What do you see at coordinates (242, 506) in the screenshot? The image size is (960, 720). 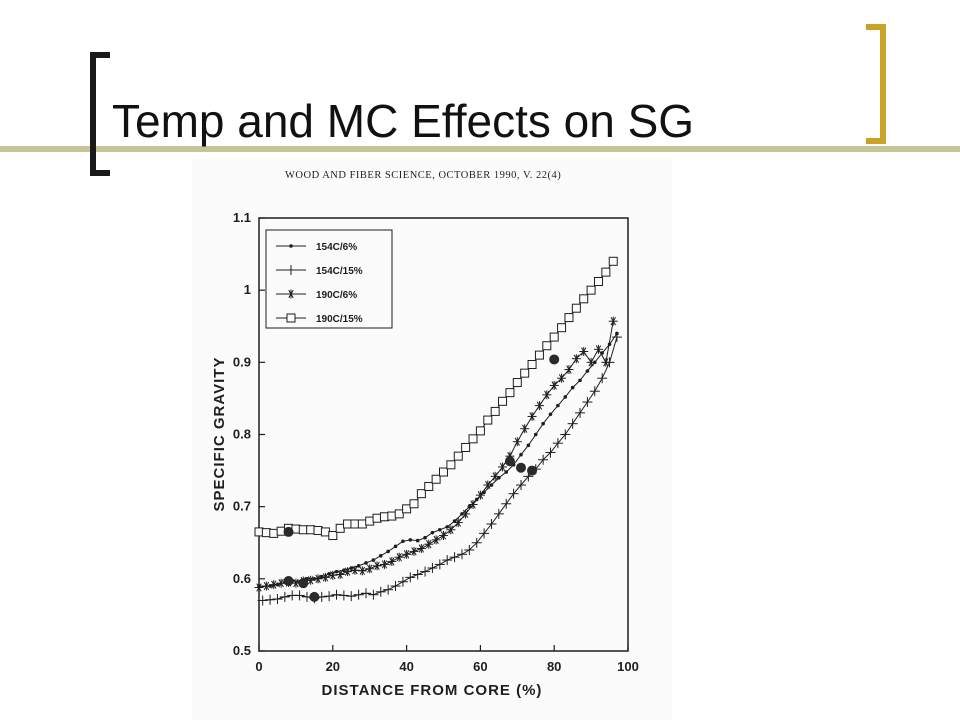 I see `y-tick-label: 0.7` at bounding box center [242, 506].